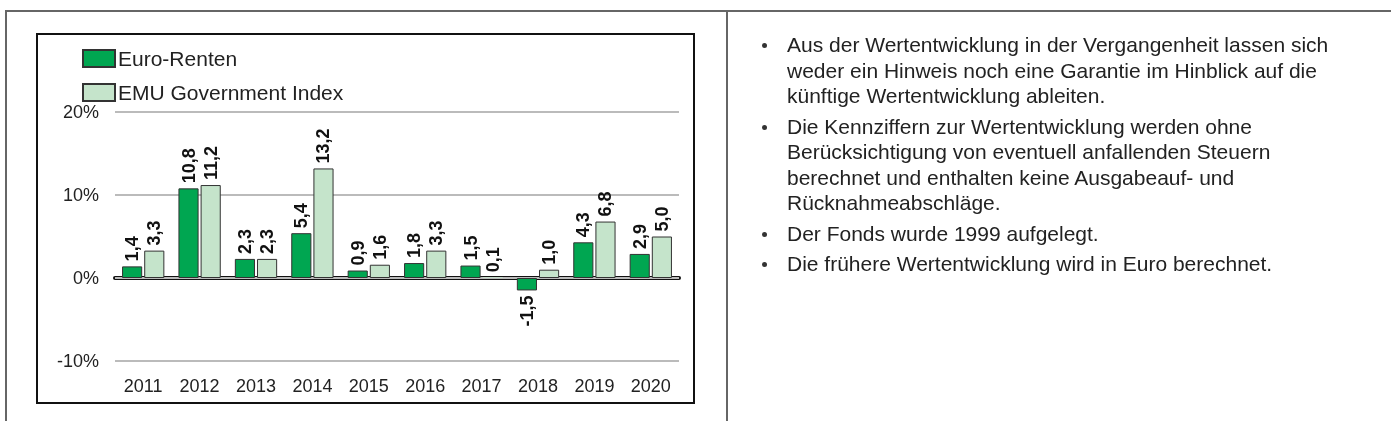  Describe the element at coordinates (357, 253) in the screenshot. I see `data-label: 0,9` at that location.